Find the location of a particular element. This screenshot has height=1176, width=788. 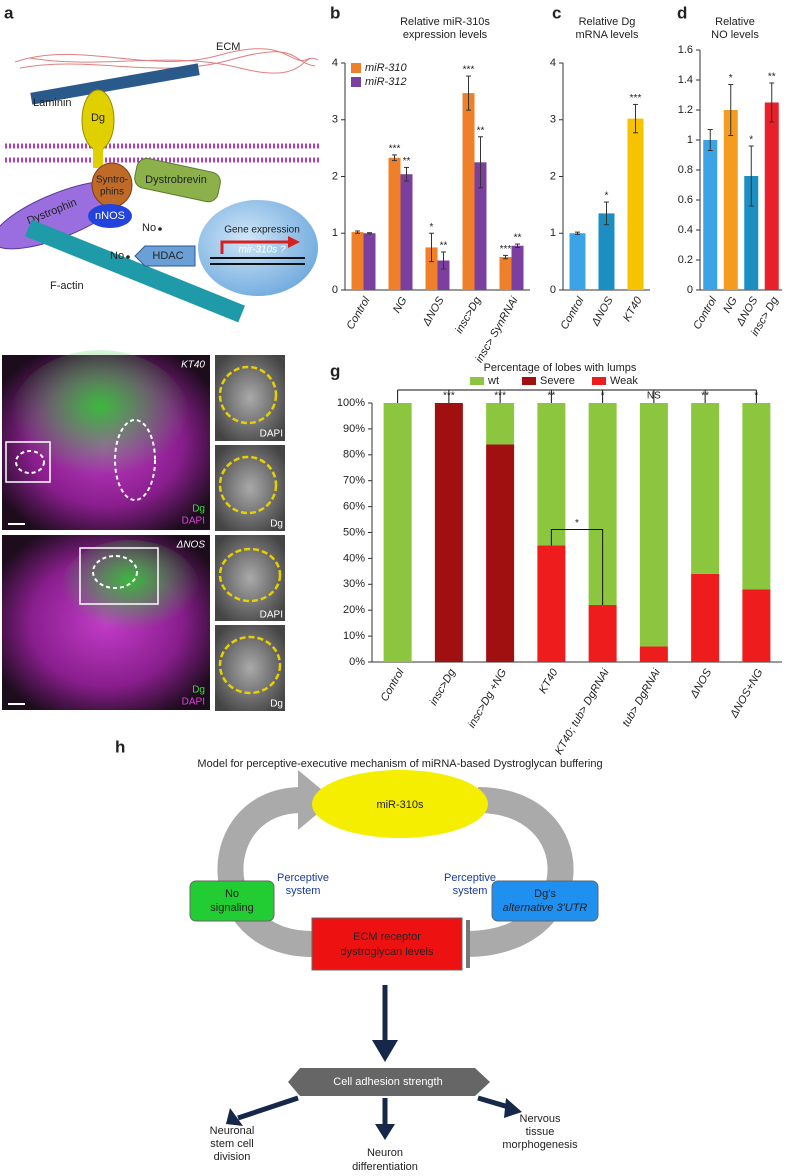

f-actin is located at coordinates (135, 271).